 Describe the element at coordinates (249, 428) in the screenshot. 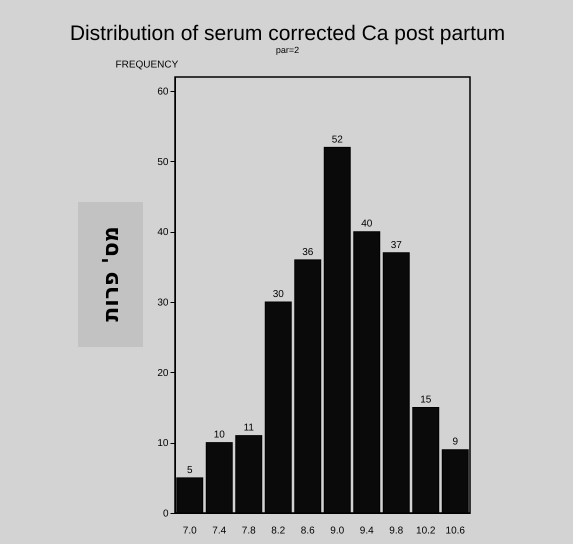

I see `data-label: 11` at that location.